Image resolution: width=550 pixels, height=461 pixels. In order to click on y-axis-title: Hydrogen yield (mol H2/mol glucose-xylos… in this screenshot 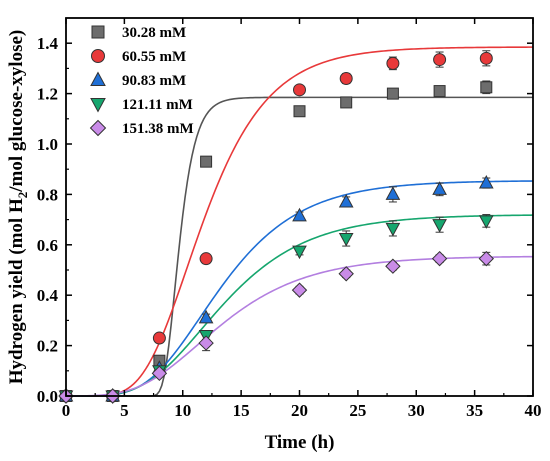, I will do `click(18, 207)`.